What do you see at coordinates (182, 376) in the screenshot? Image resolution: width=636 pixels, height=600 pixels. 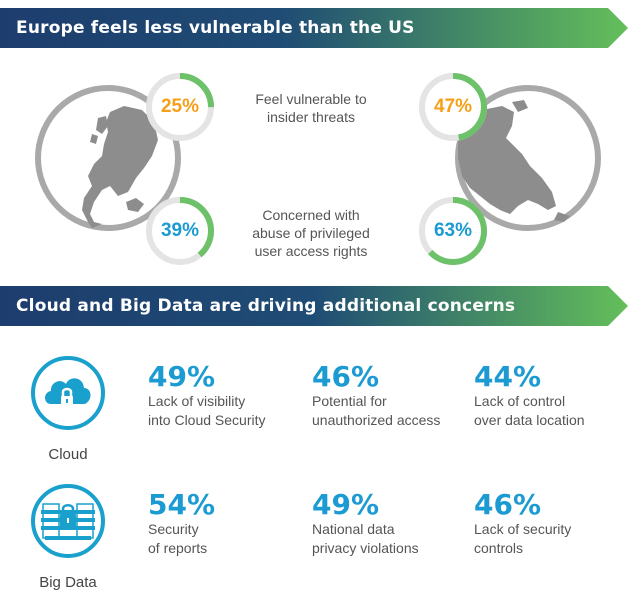 I see `cloud-stat-1-percent: 49%` at bounding box center [182, 376].